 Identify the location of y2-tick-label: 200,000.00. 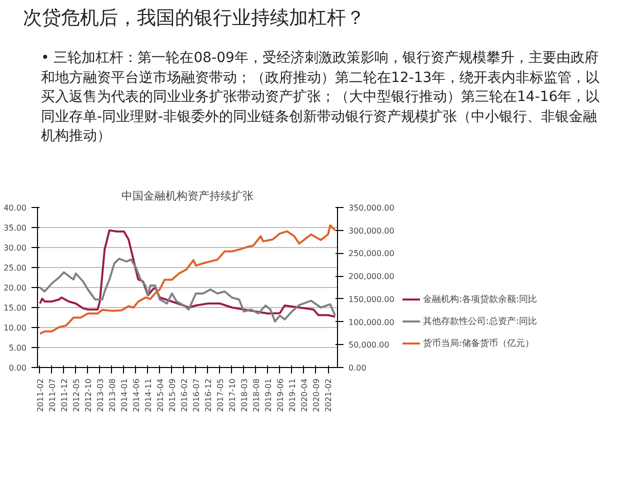
(371, 277).